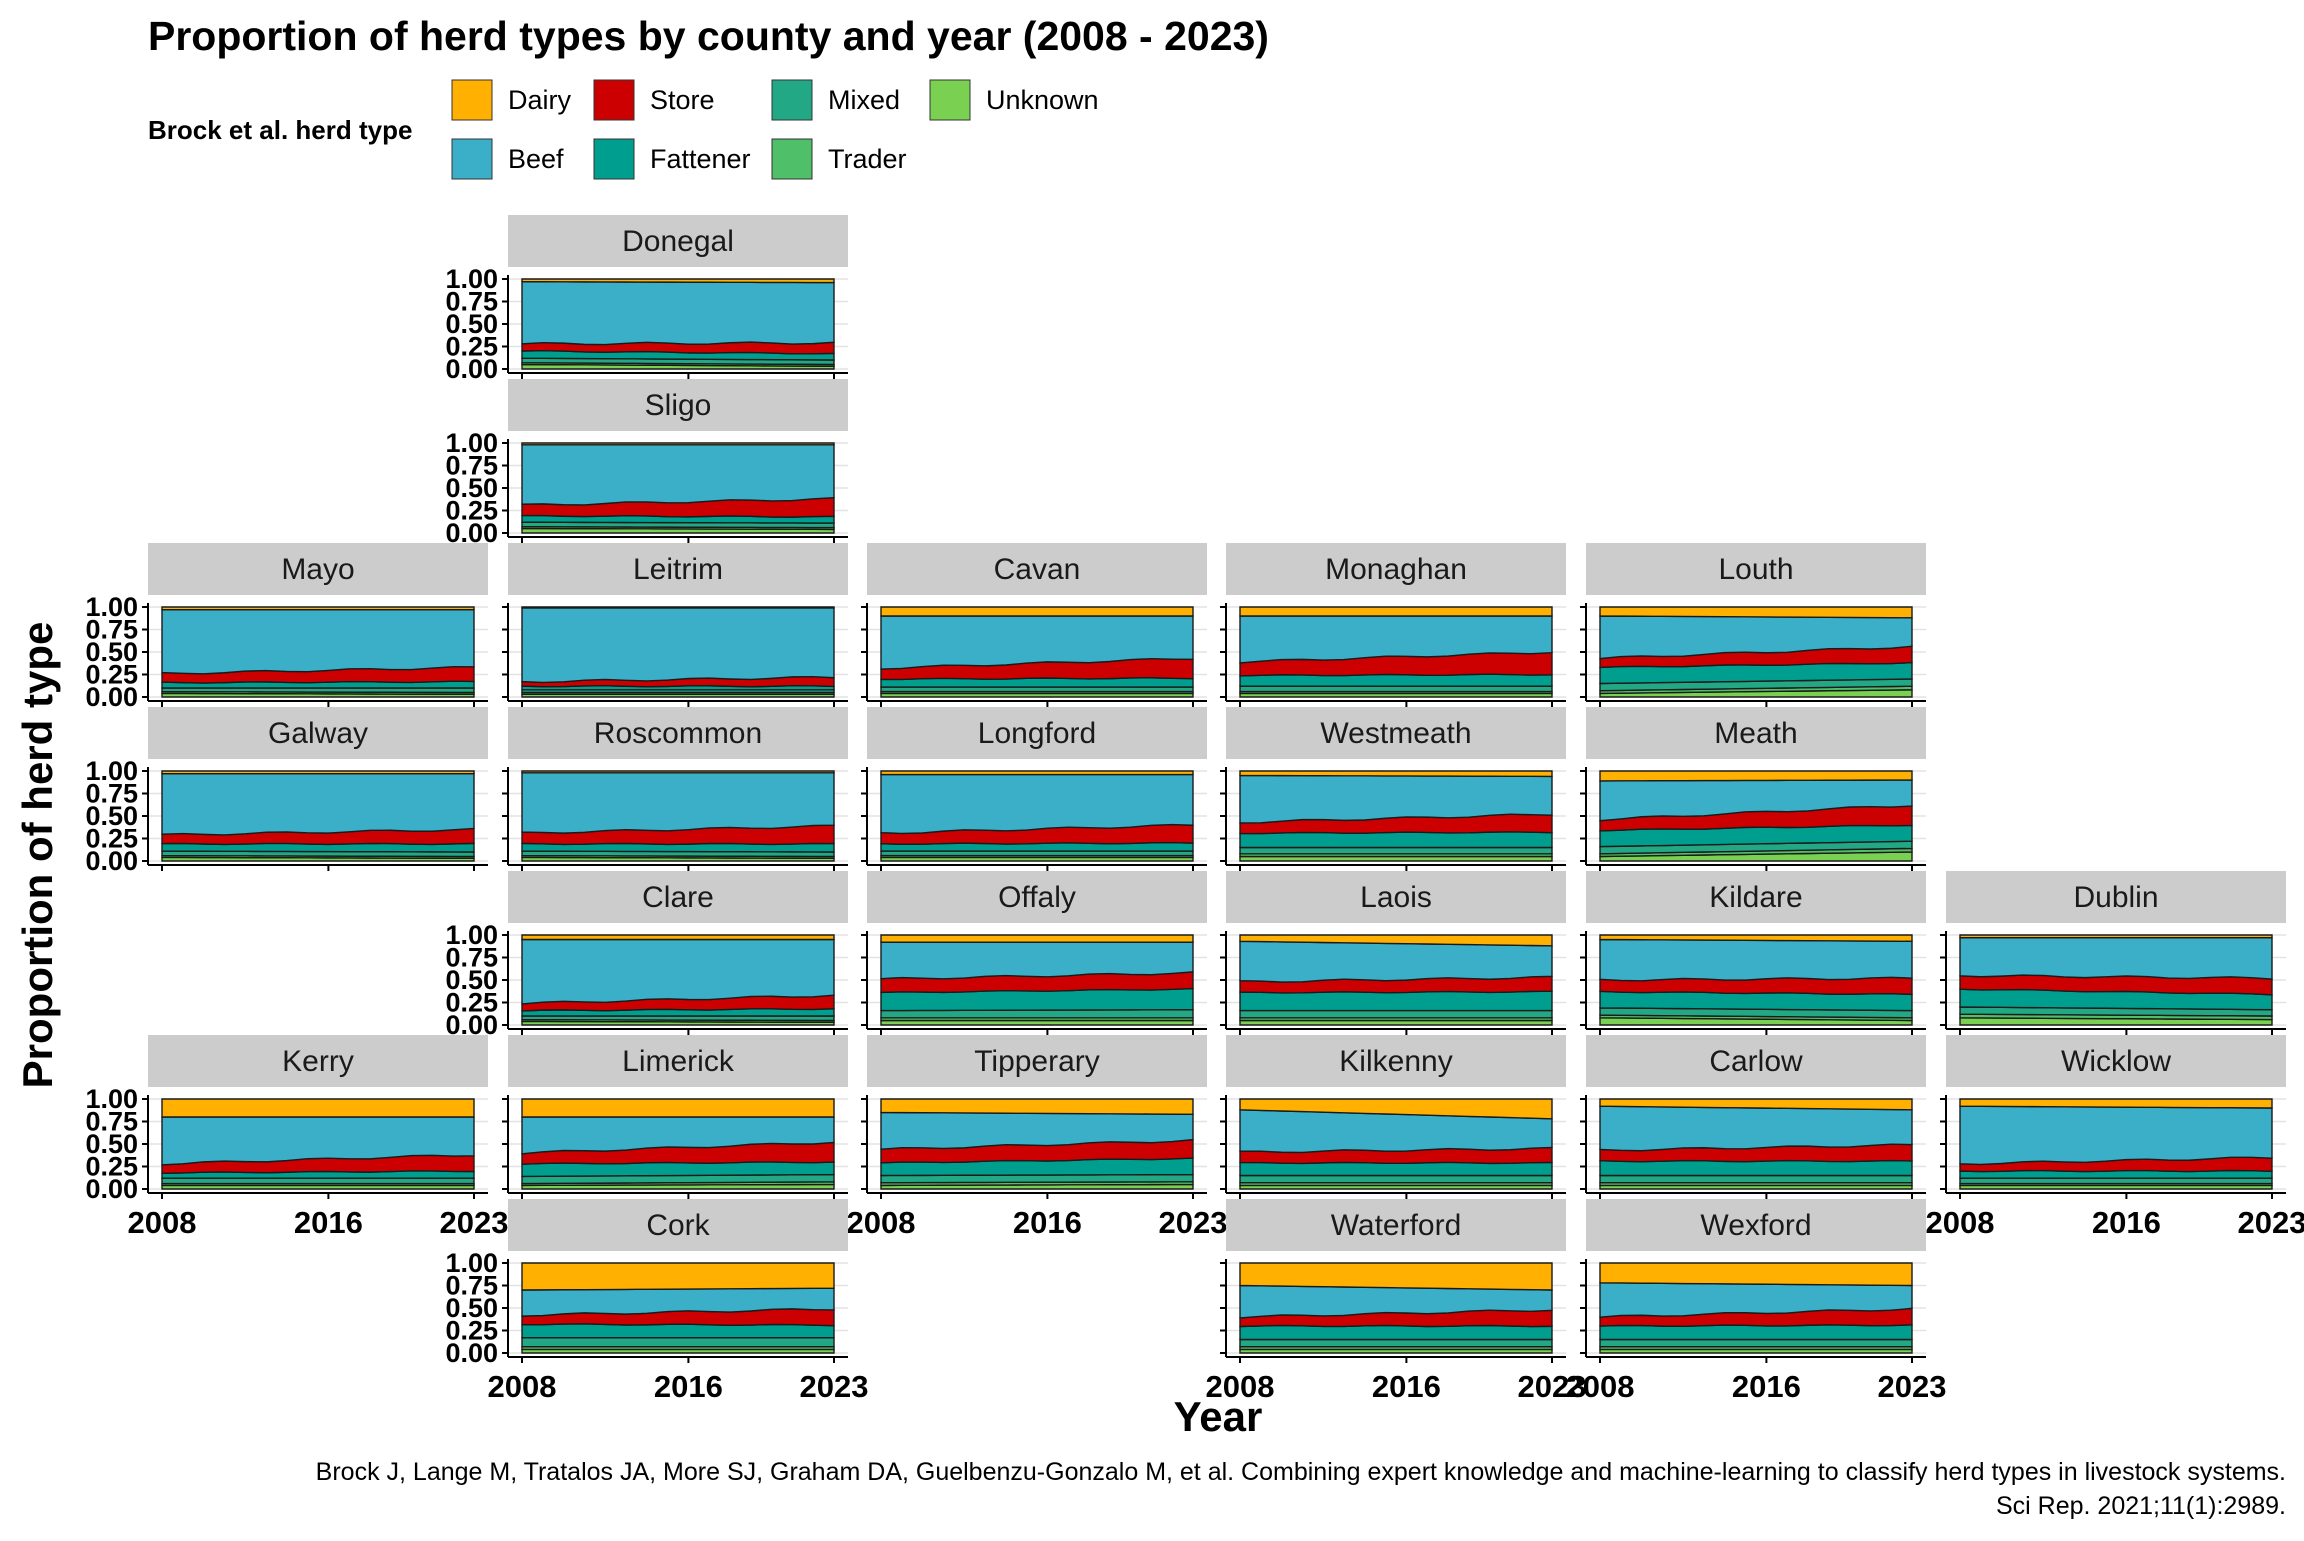 Image resolution: width=2304 pixels, height=1541 pixels. I want to click on facet-dublin: Dublin, so click(2113, 953).